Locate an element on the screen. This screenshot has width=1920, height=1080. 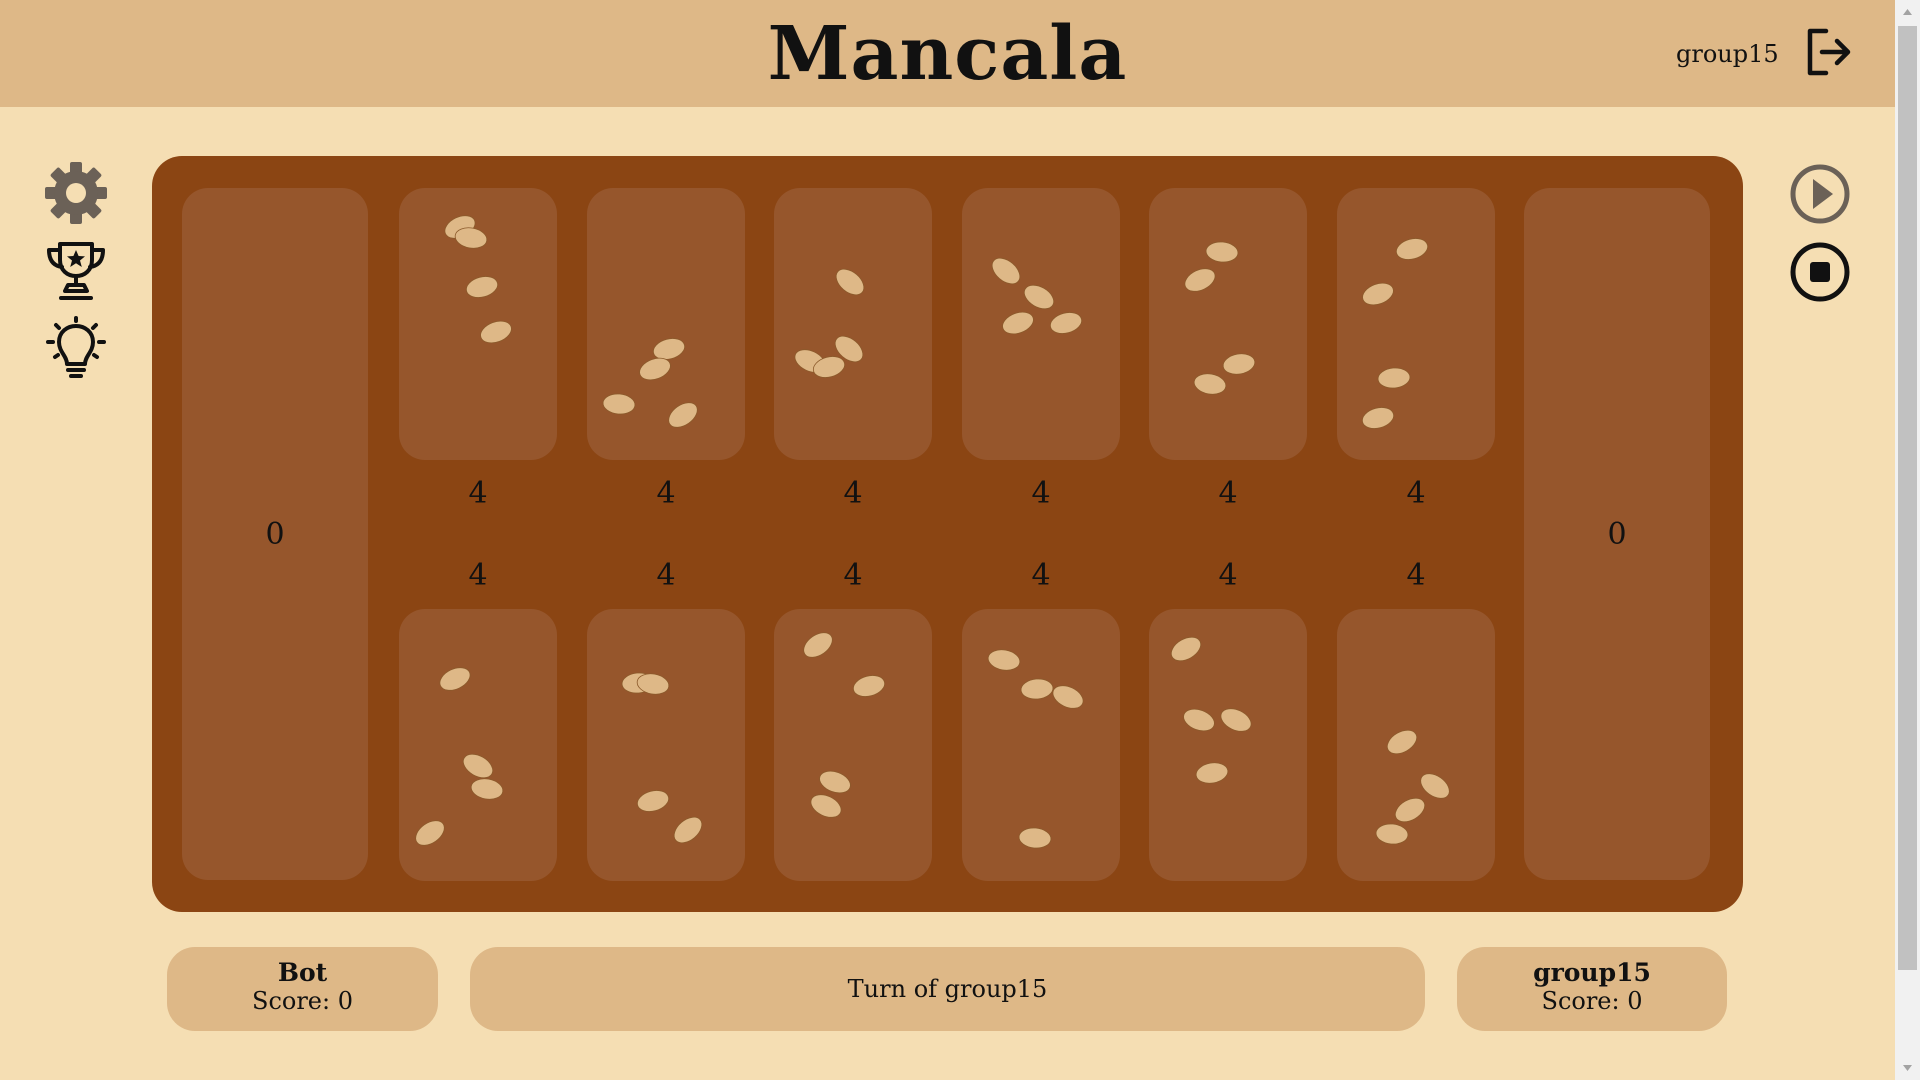
player-user-panel: group15 Score: 0 is located at coordinates (1592, 989).